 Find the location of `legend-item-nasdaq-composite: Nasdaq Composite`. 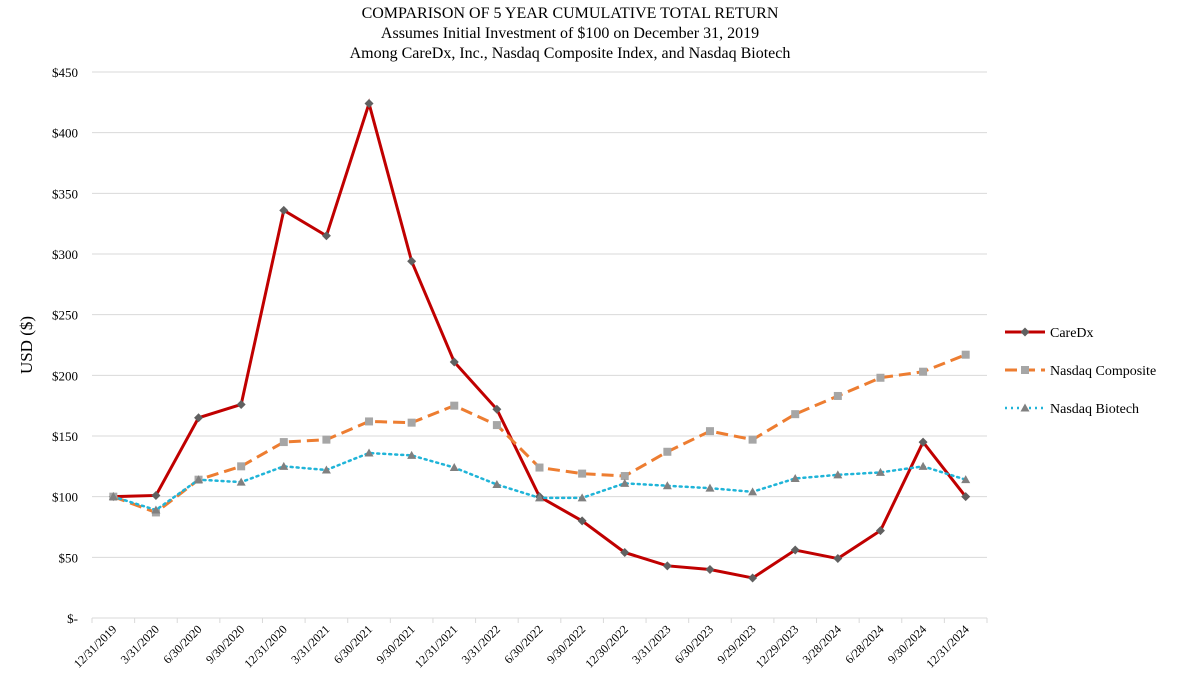

legend-item-nasdaq-composite: Nasdaq Composite is located at coordinates (1080, 371).